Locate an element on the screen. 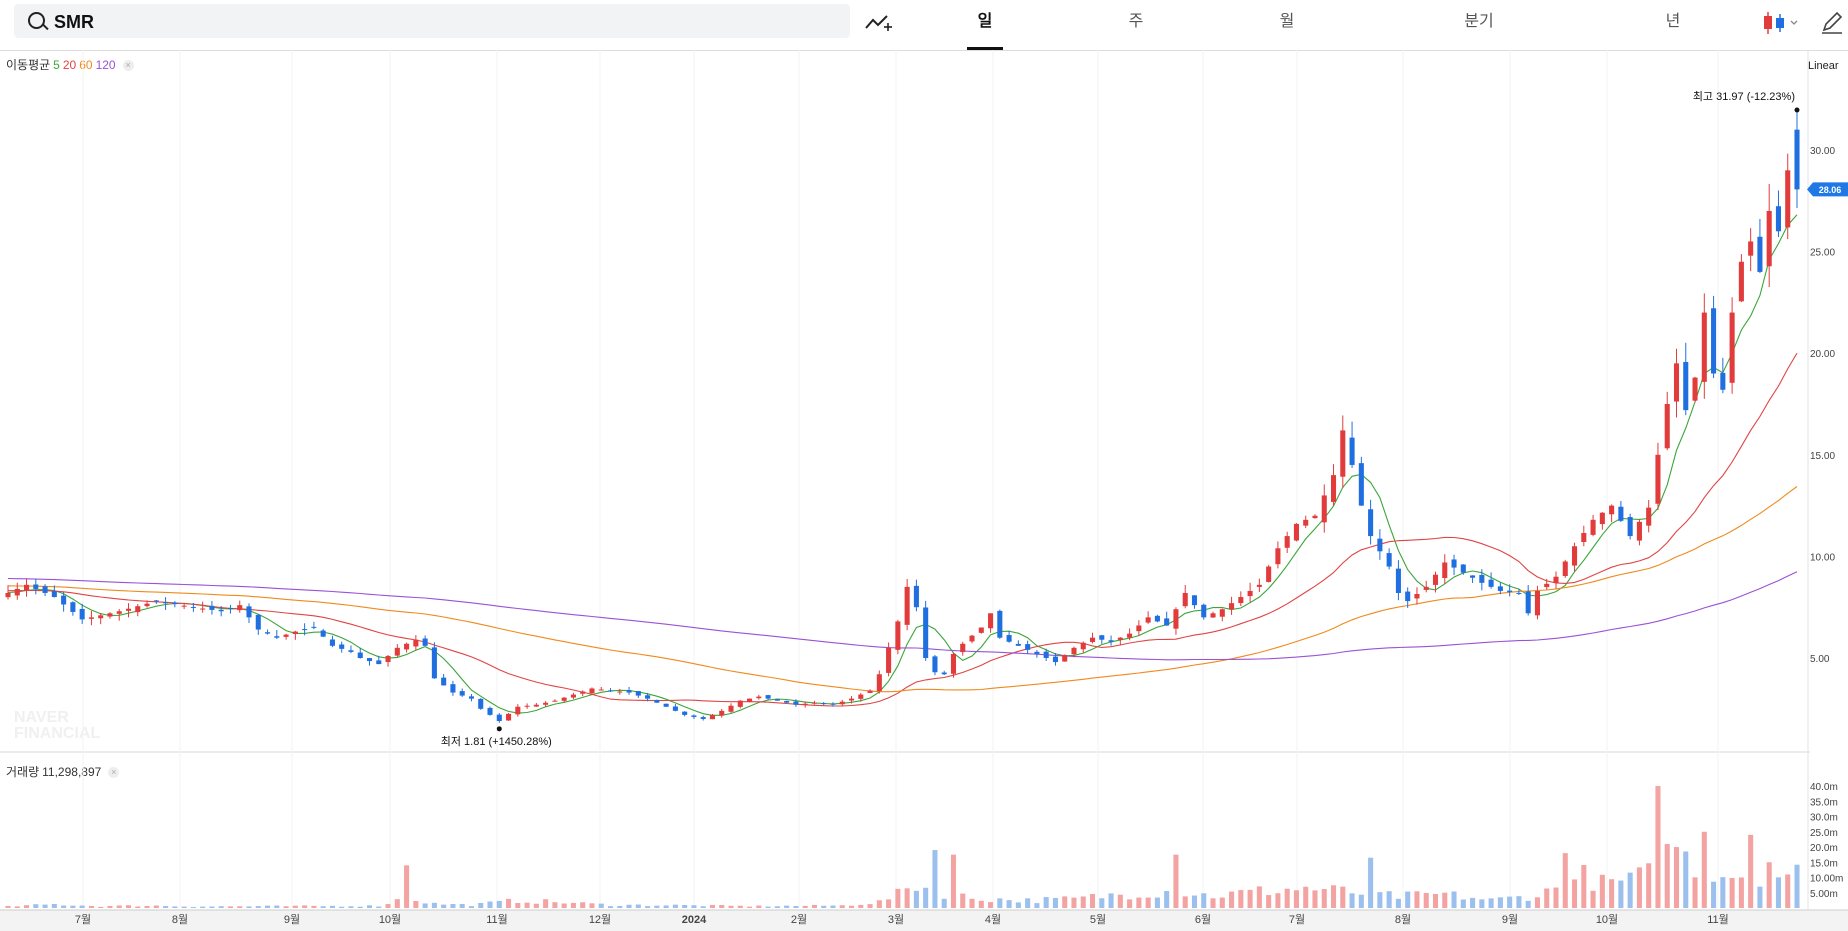 This screenshot has width=1848, height=931. current-price-label: 28.06 is located at coordinates (1830, 190).